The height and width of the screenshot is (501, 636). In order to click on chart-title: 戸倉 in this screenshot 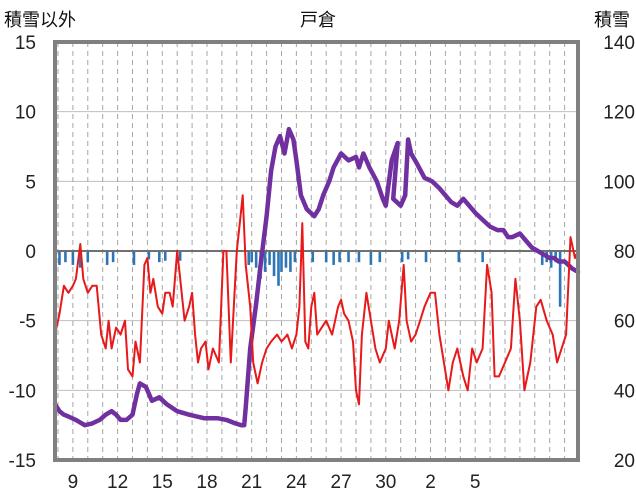, I will do `click(318, 20)`.